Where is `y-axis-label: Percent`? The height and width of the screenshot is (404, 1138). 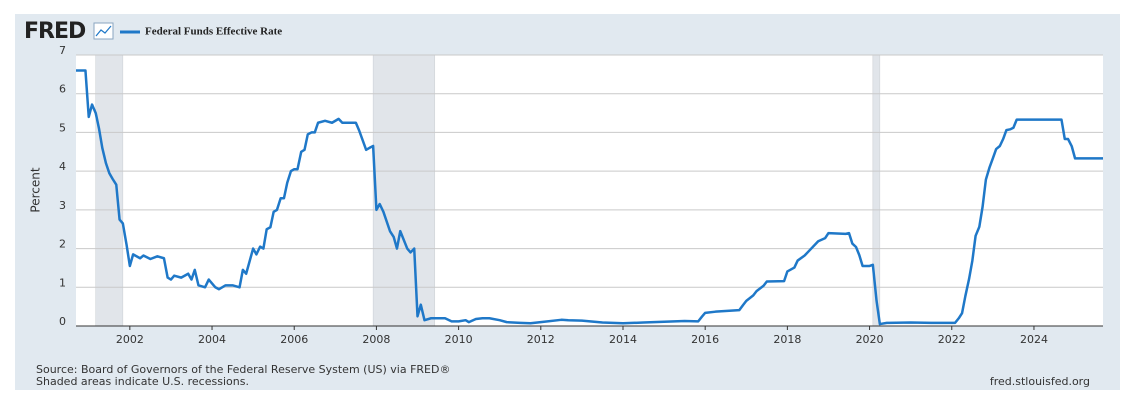
y-axis-label: Percent is located at coordinates (36, 189).